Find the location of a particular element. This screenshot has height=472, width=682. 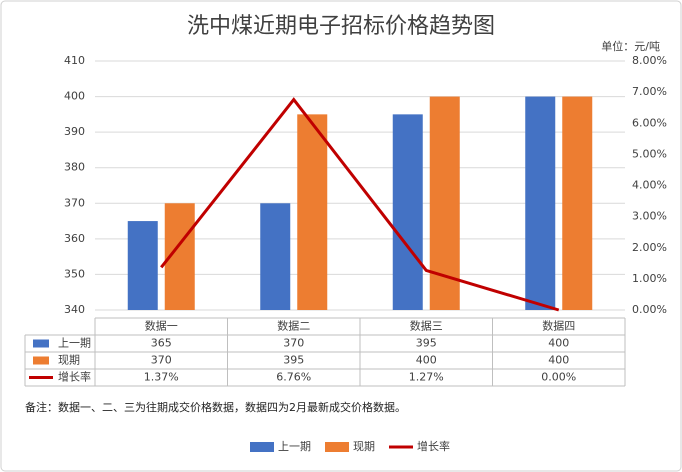

y2-tick-label: 6.00% is located at coordinates (649, 122).